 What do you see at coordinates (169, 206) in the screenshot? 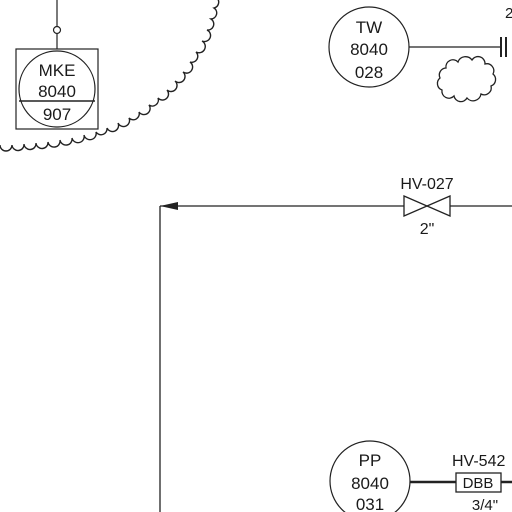
I see `flow-arrow-icon` at bounding box center [169, 206].